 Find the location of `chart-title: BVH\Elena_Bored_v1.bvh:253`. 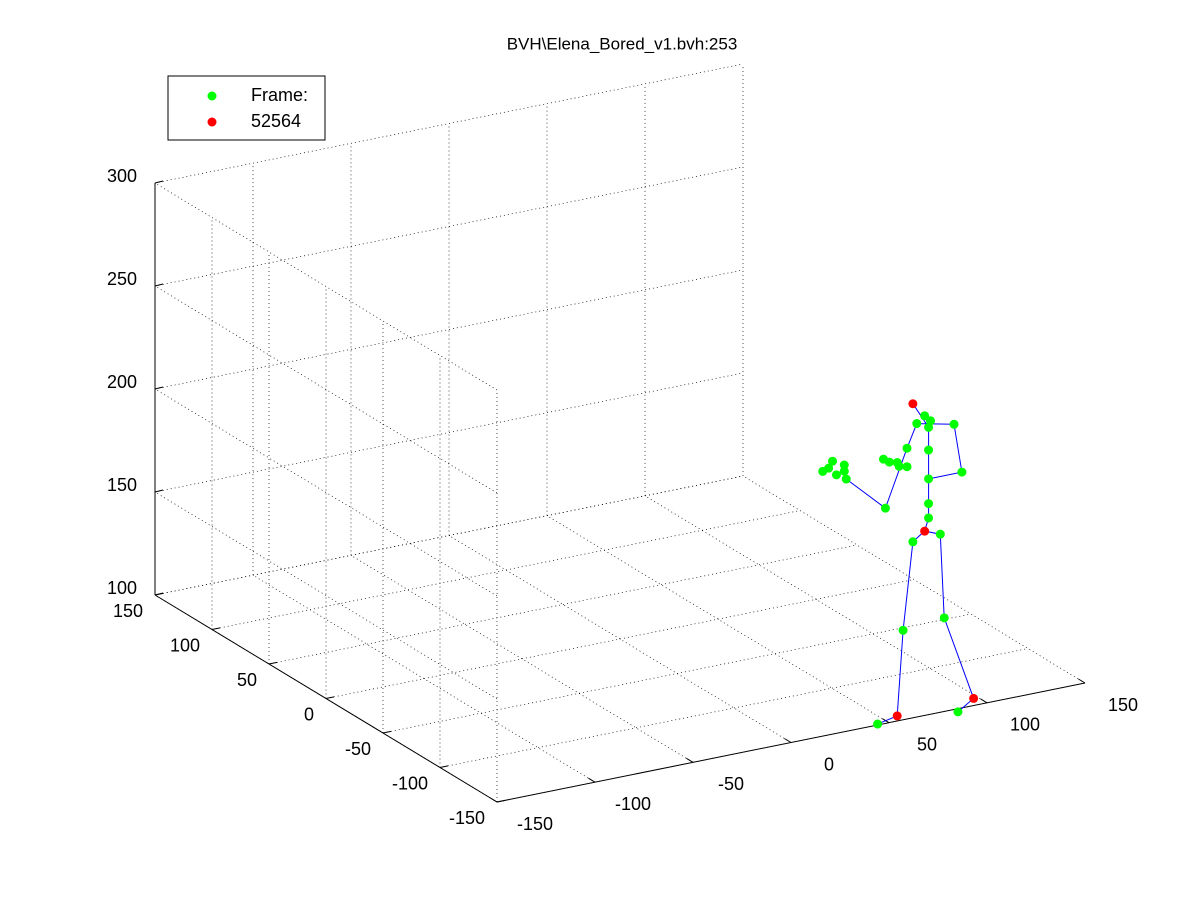

chart-title: BVH\Elena_Bored_v1.bvh:253 is located at coordinates (622, 43).